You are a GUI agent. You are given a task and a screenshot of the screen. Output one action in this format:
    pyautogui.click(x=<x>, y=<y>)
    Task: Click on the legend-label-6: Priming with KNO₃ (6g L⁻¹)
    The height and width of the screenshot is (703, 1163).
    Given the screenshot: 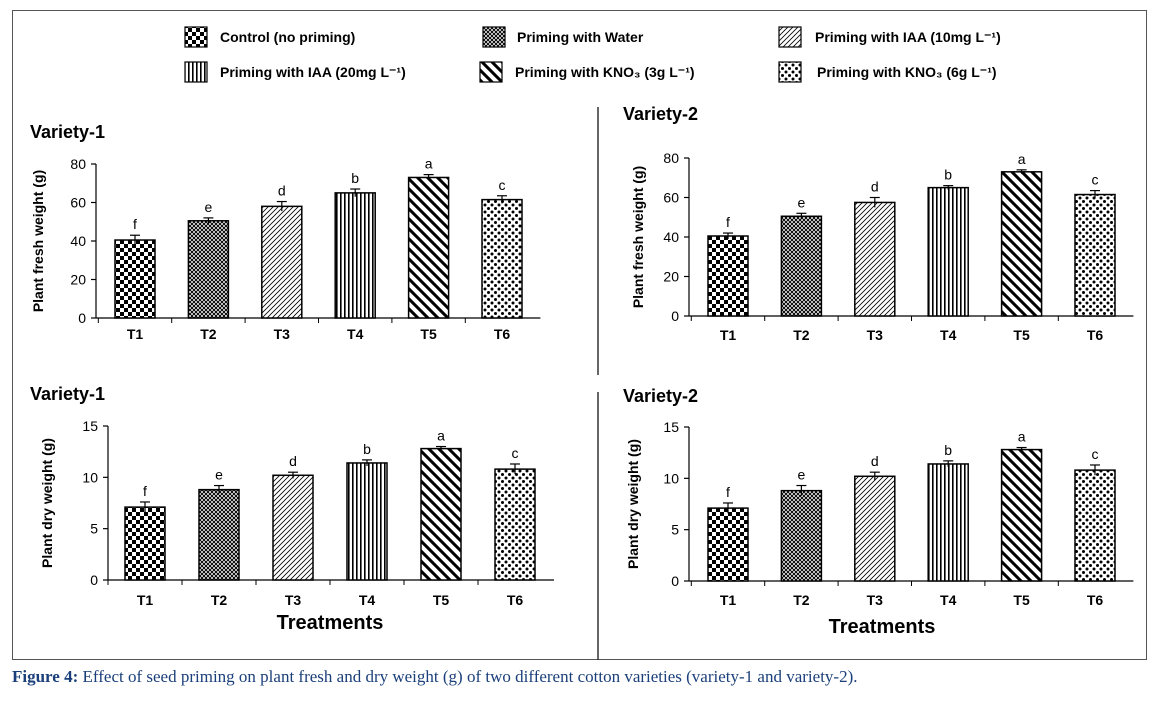 What is the action you would take?
    pyautogui.click(x=907, y=72)
    